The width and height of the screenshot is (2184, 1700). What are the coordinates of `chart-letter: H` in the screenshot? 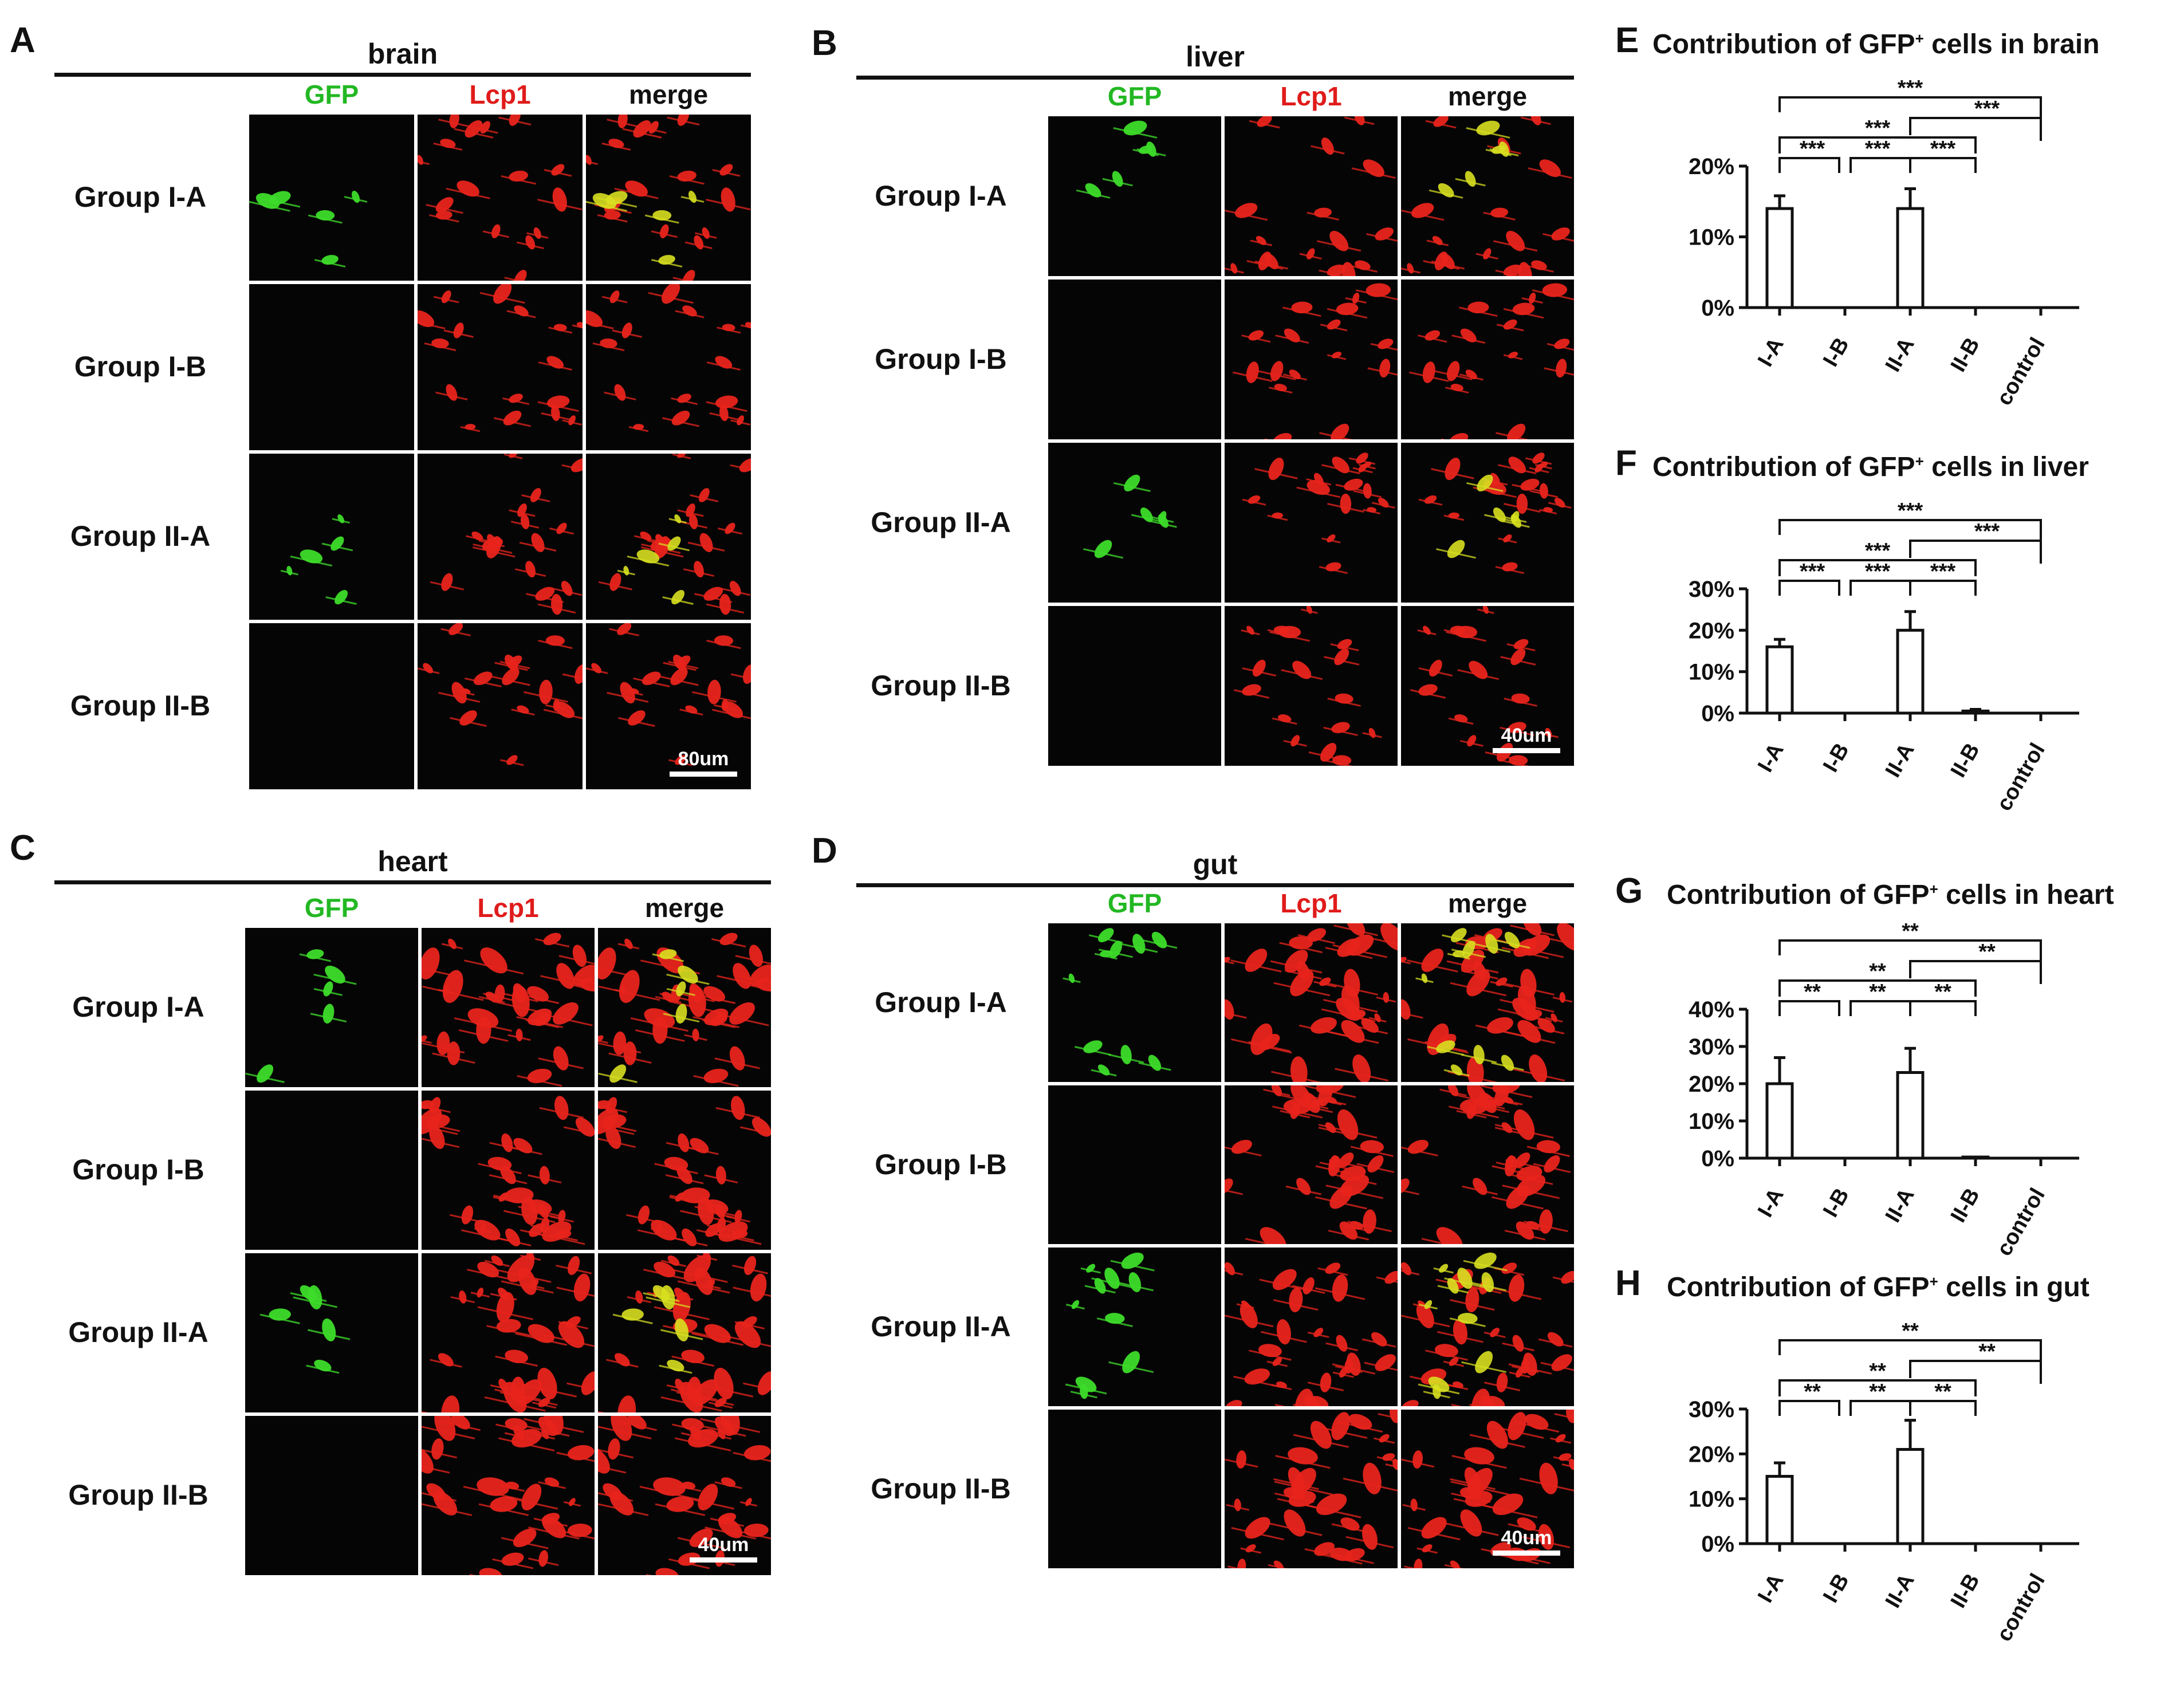 It's located at (1628, 1284).